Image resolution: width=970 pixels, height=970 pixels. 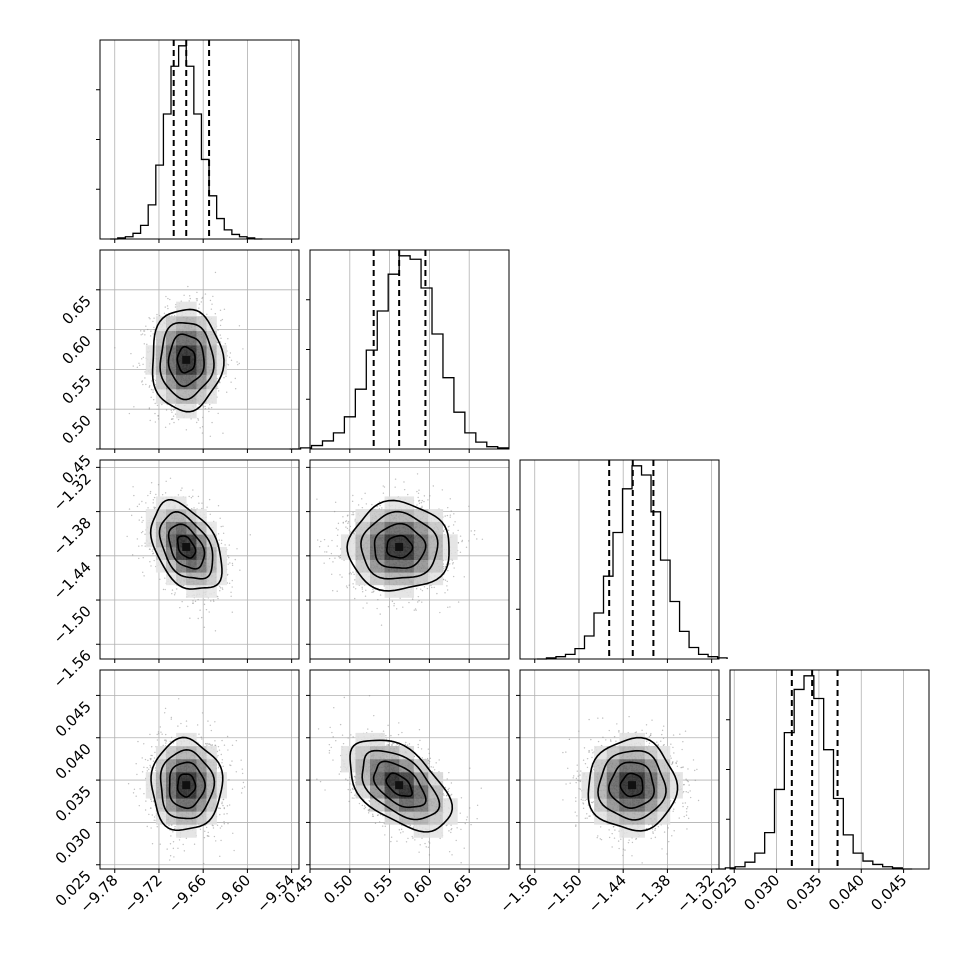 I want to click on x-tick-label: 0.030, so click(x=761, y=892).